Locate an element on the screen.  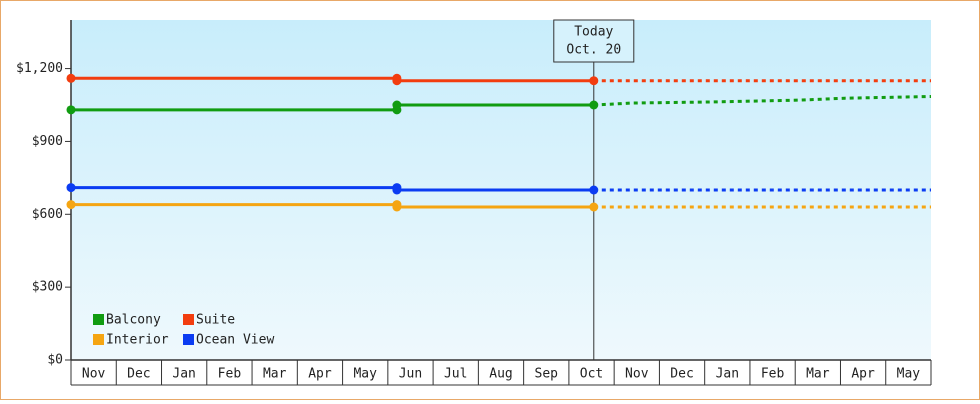
today-label: Today is located at coordinates (593, 32).